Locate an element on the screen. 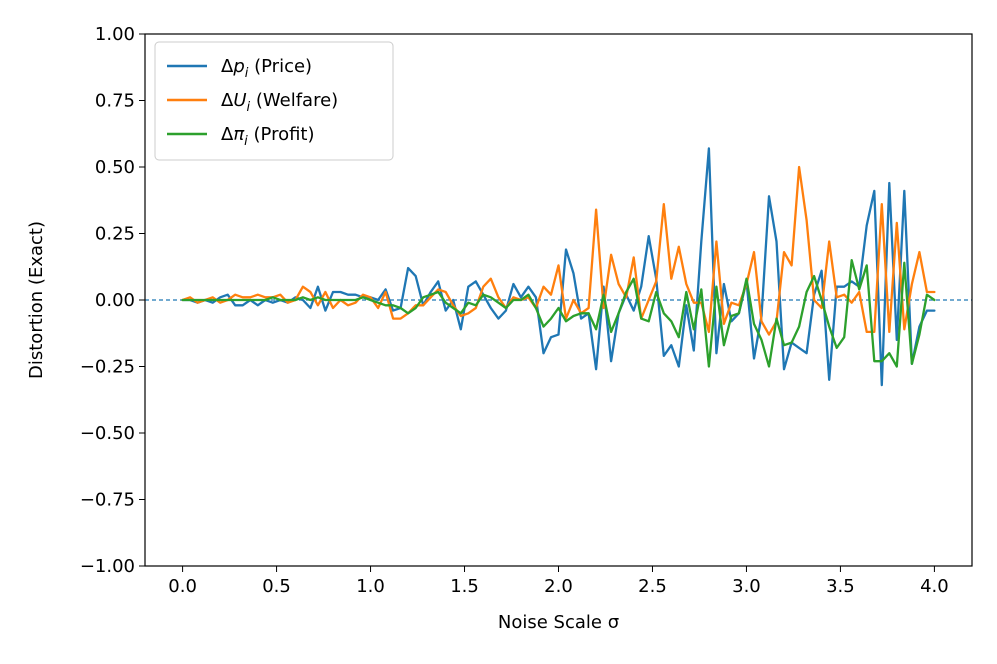 This screenshot has height=664, width=997. y-tick-label: −1.00 is located at coordinates (107, 566).